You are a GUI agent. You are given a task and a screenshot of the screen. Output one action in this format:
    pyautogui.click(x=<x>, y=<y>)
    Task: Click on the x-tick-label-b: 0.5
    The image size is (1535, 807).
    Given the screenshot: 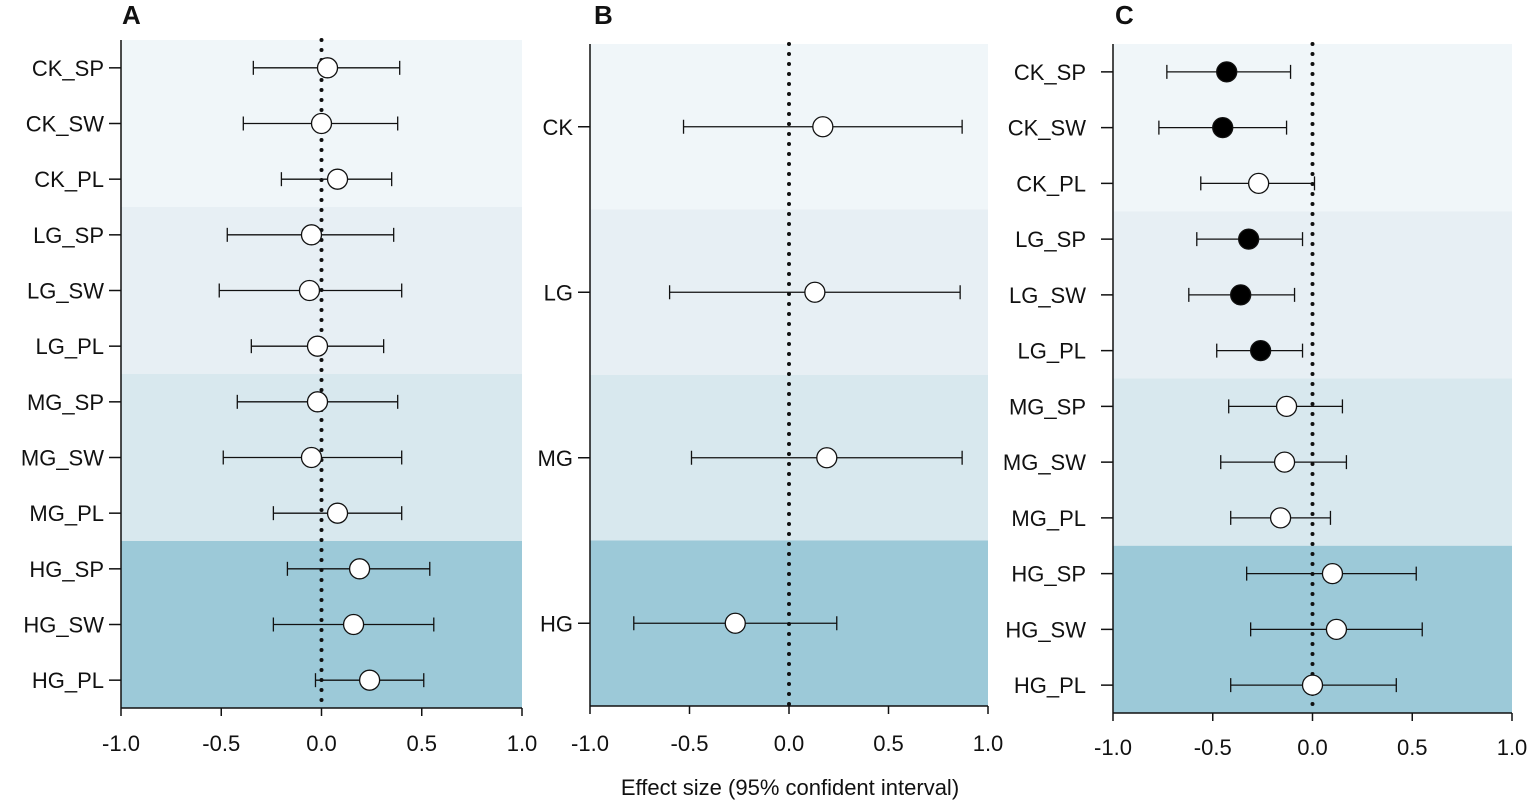 What is the action you would take?
    pyautogui.click(x=888, y=743)
    